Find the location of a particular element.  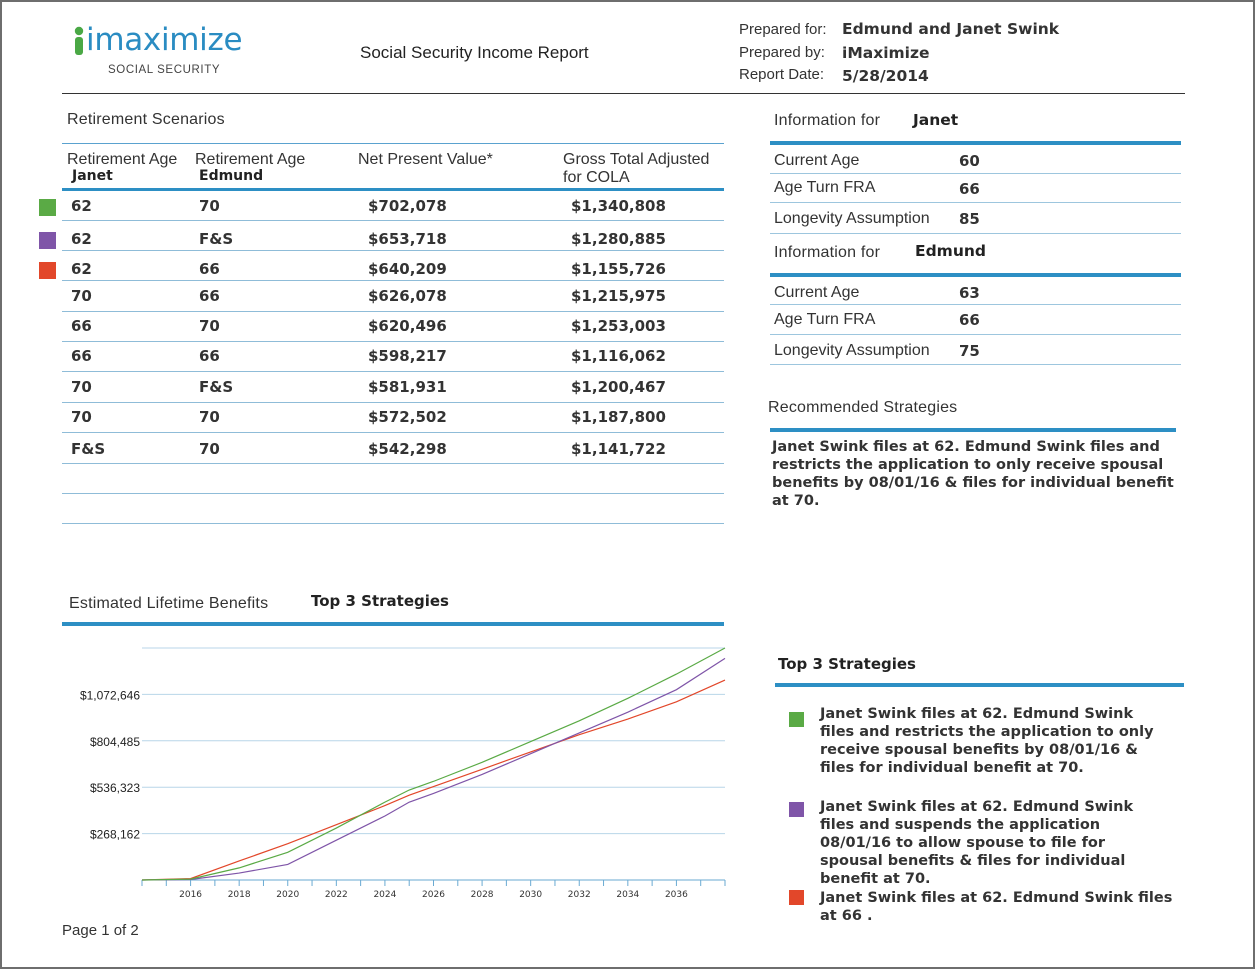

prepared-by-value: iMaximize is located at coordinates (886, 53).